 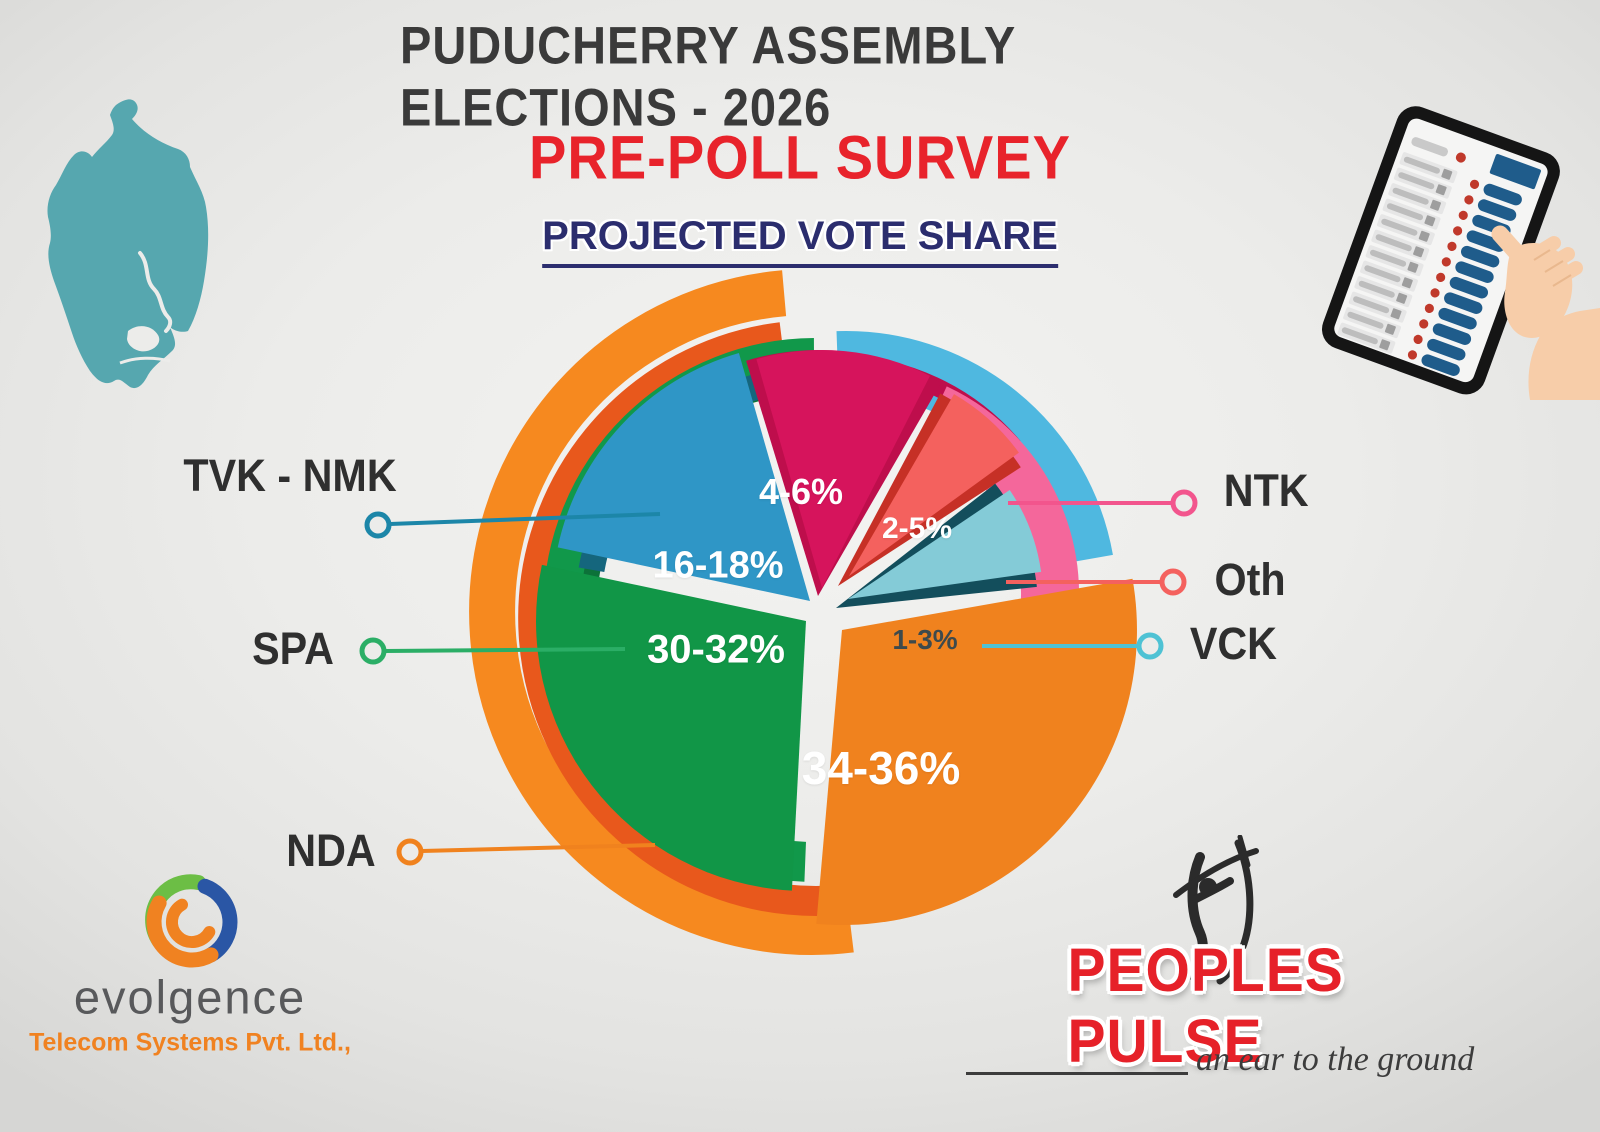 What do you see at coordinates (1250, 580) in the screenshot?
I see `legend-label-oth: Oth` at bounding box center [1250, 580].